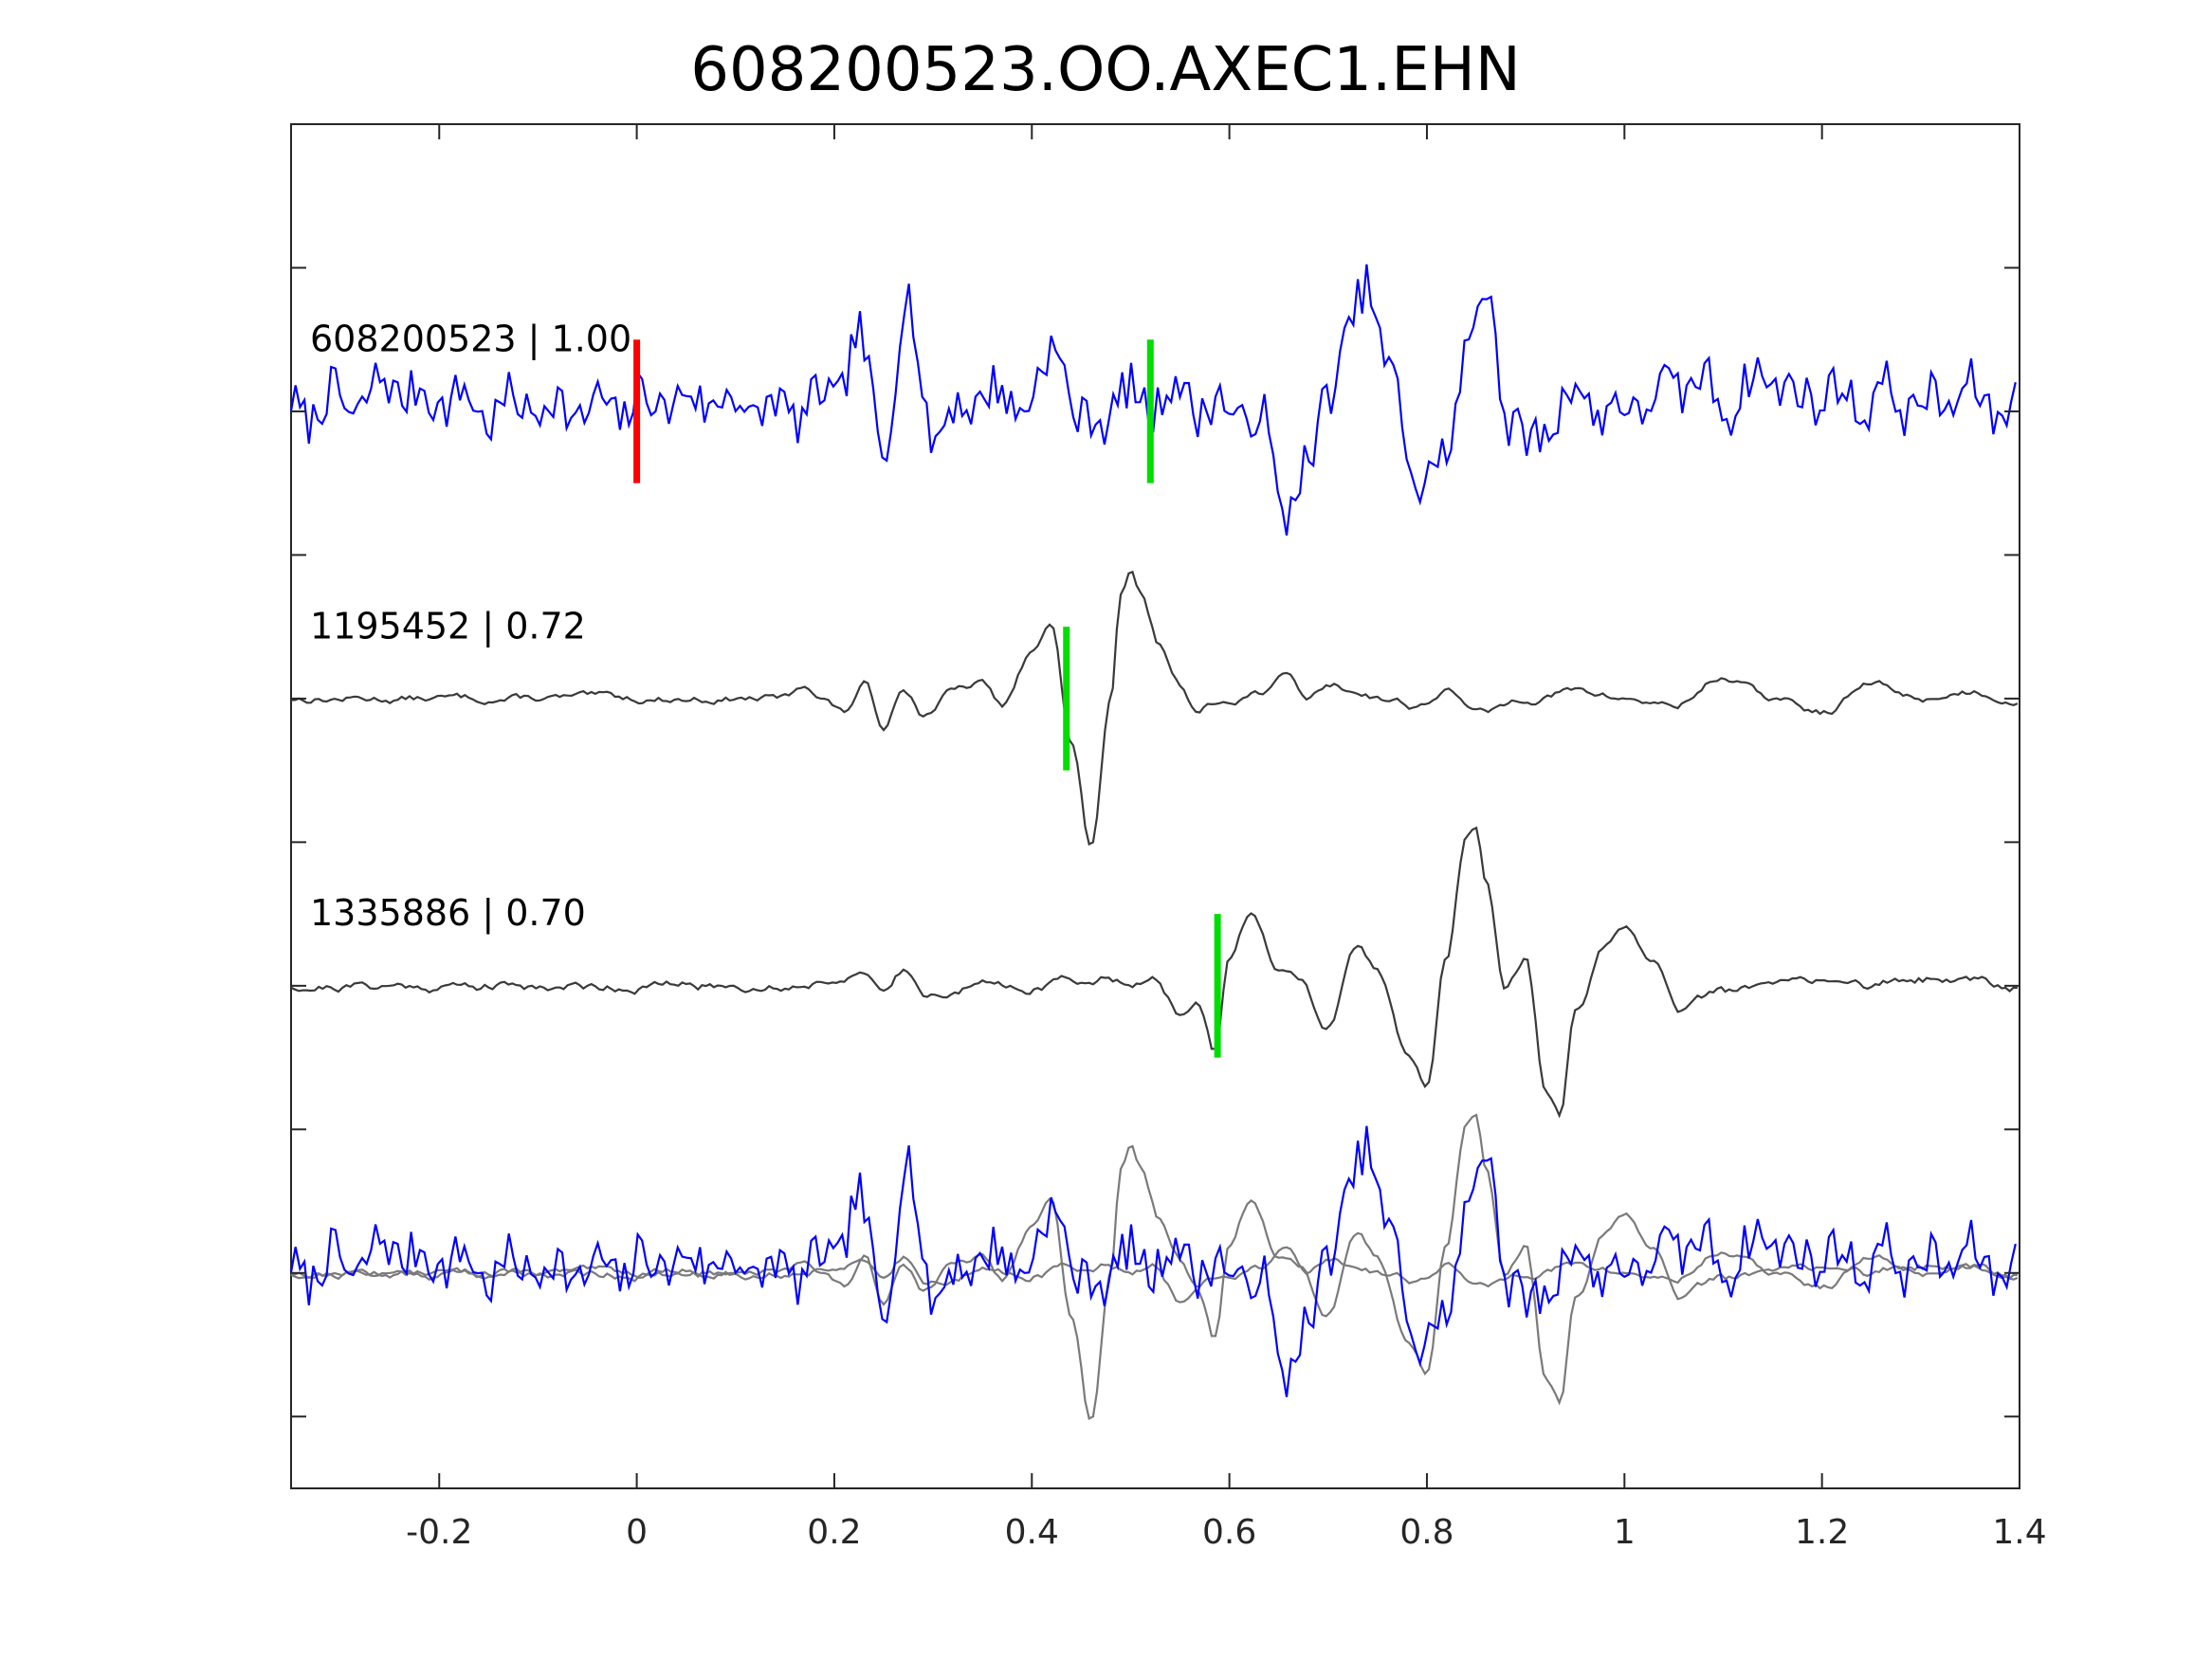 The height and width of the screenshot is (1659, 2212). What do you see at coordinates (470, 339) in the screenshot?
I see `trace-label: 608200523 | 1.00` at bounding box center [470, 339].